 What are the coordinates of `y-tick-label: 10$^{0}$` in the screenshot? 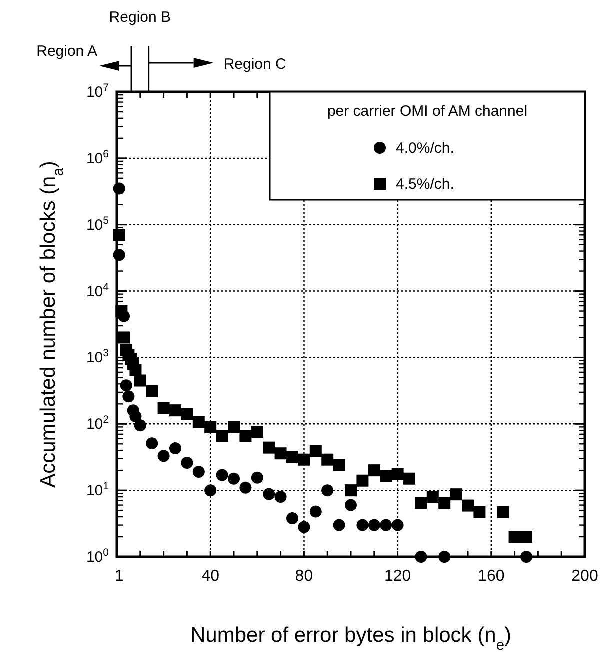 It's located at (98, 556).